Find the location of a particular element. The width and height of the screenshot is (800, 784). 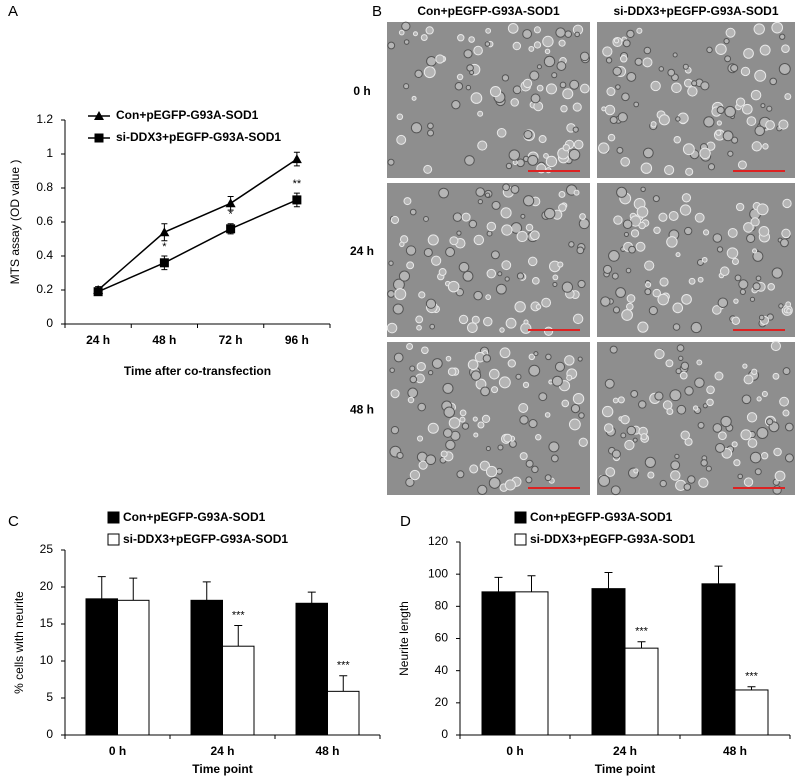

significance: *** is located at coordinates (344, 666).